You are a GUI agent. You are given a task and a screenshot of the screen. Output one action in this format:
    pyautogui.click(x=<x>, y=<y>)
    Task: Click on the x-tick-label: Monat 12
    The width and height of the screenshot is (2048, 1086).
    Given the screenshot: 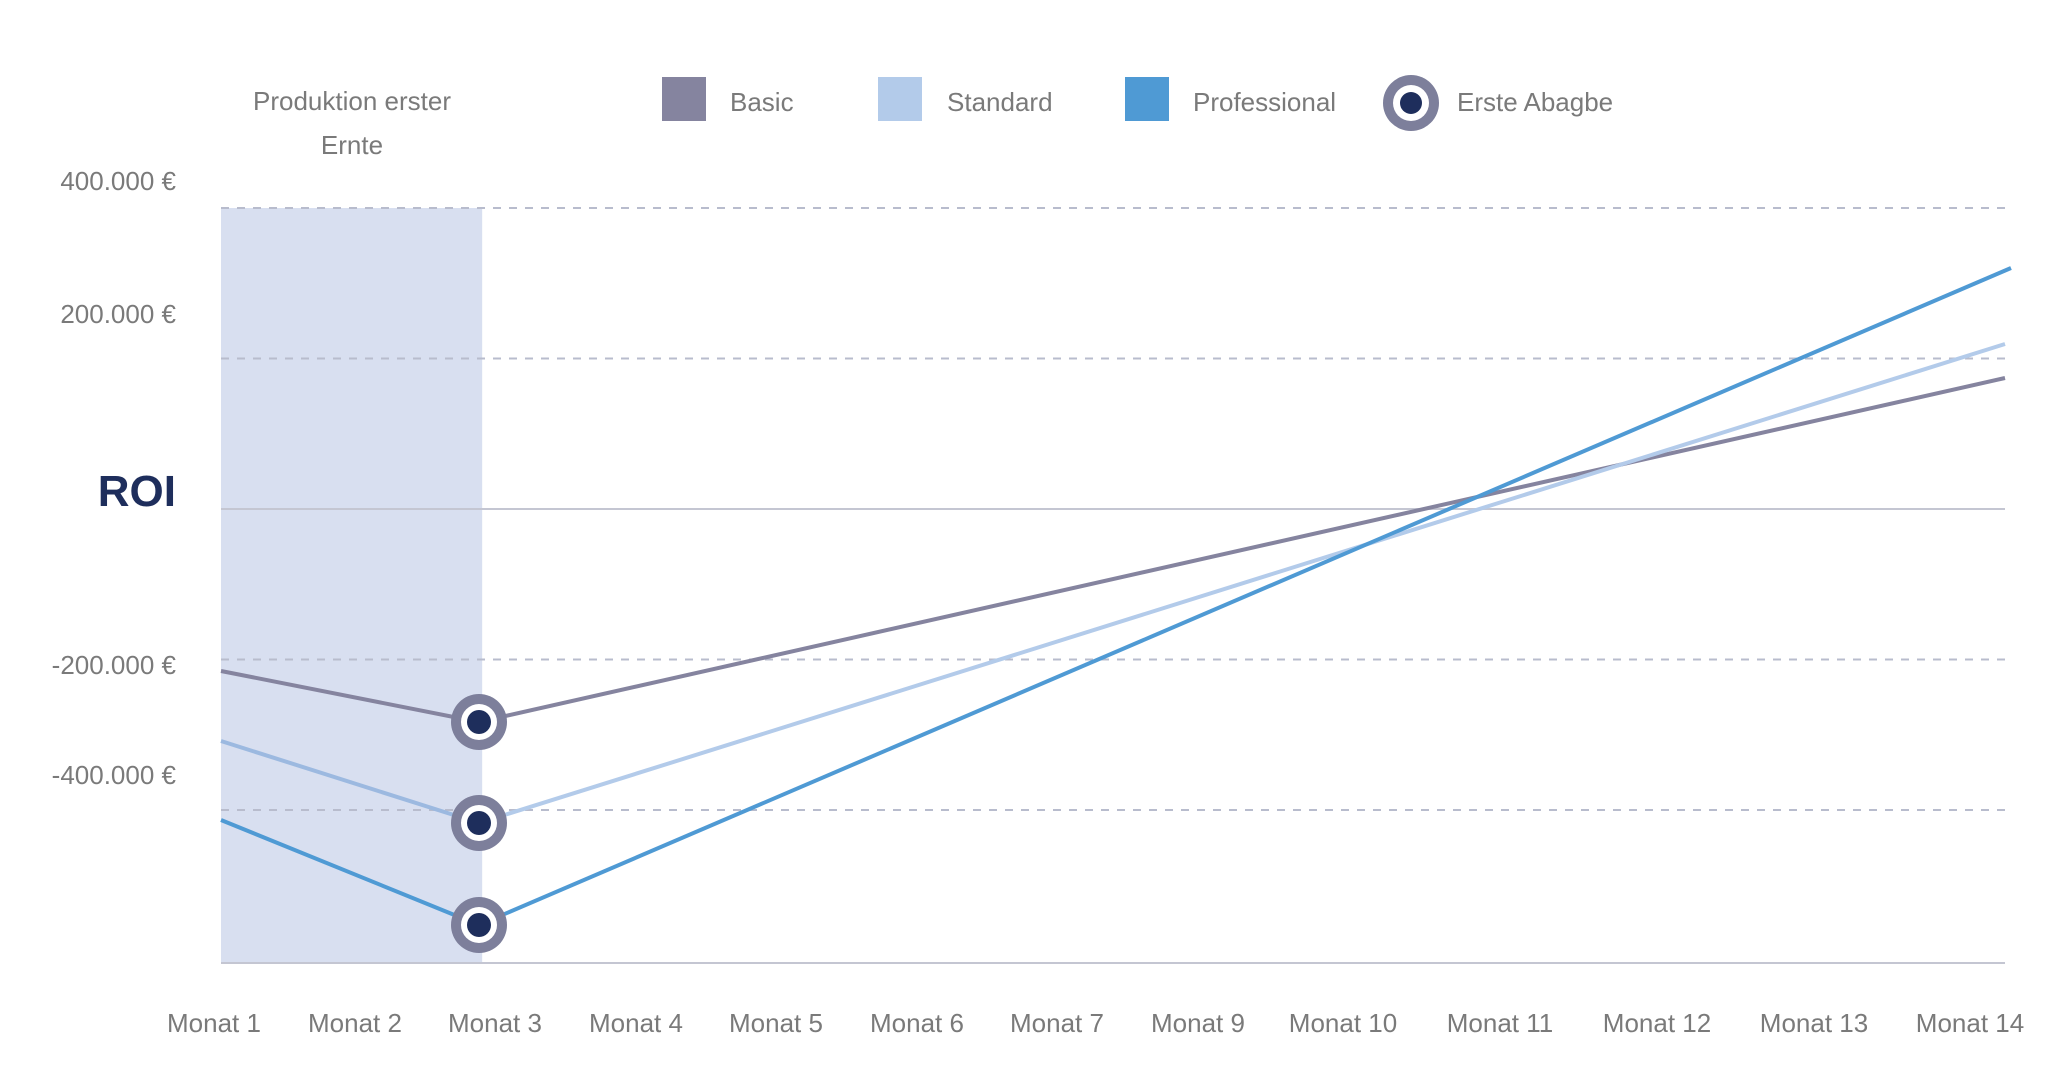 What is the action you would take?
    pyautogui.click(x=1657, y=1023)
    